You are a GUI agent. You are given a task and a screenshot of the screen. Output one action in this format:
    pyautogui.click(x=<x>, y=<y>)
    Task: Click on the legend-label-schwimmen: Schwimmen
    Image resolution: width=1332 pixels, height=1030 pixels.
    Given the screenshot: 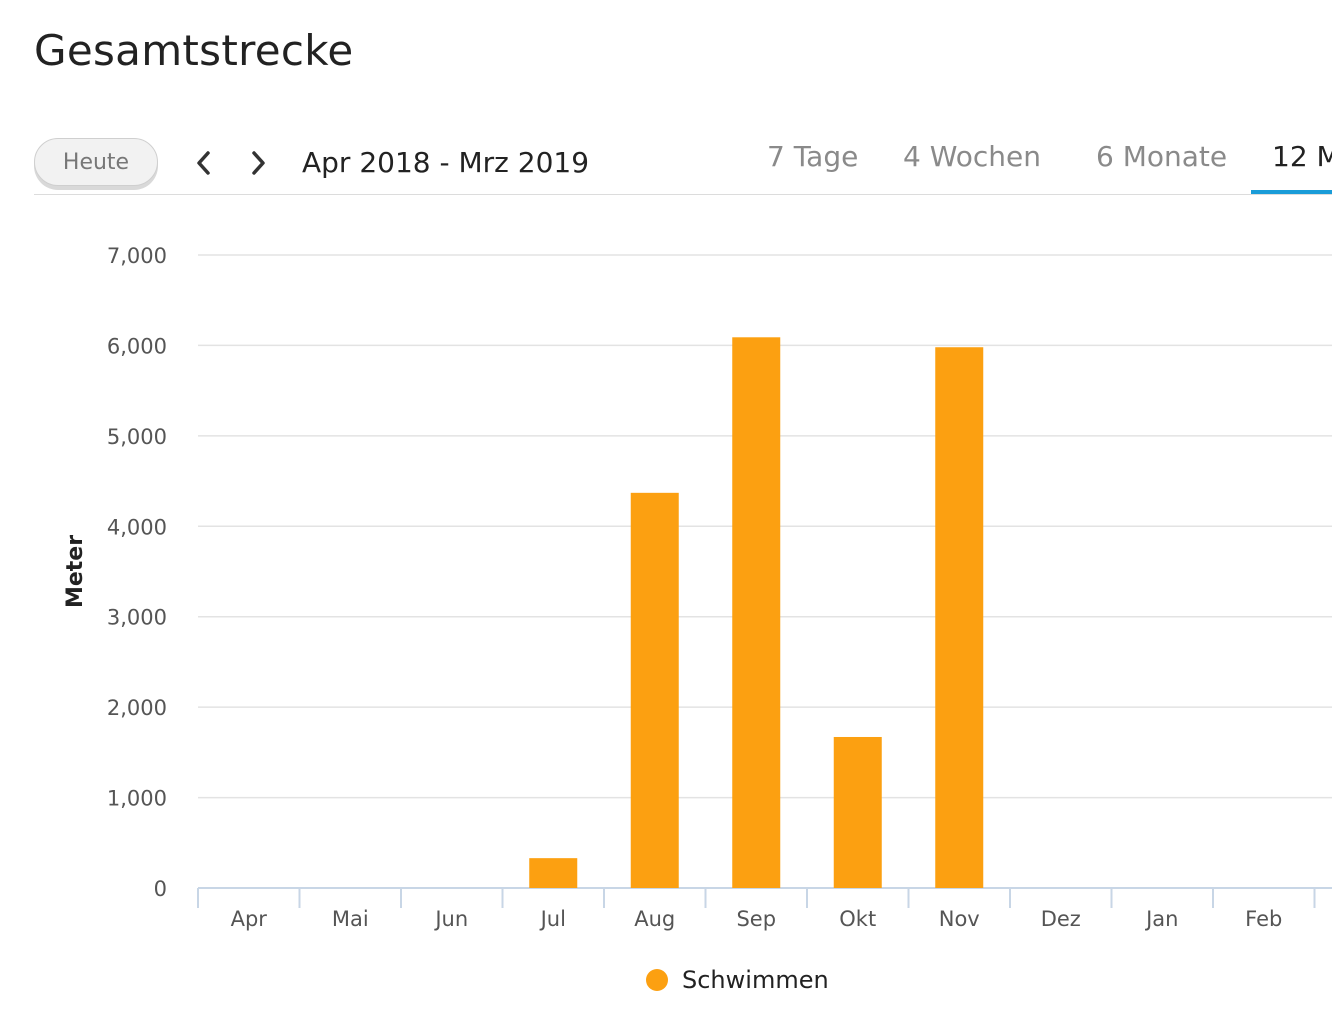 What is the action you would take?
    pyautogui.click(x=755, y=980)
    